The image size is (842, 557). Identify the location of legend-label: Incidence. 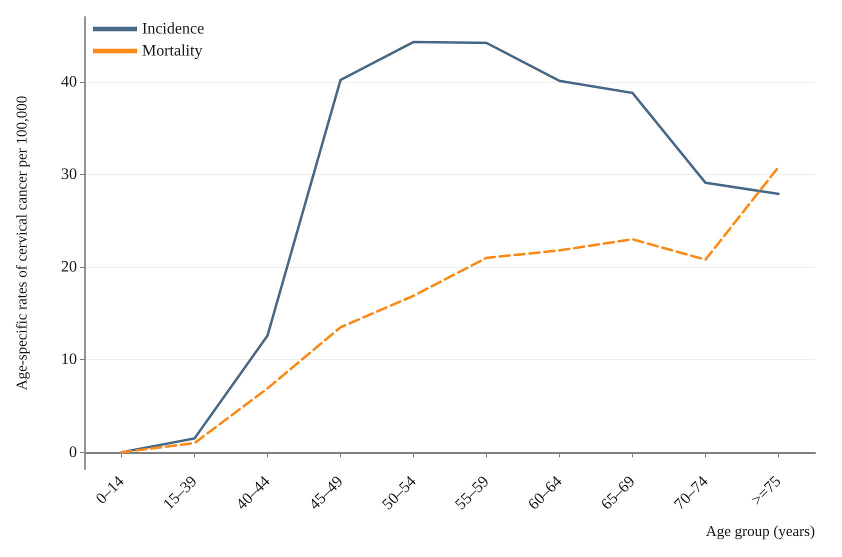
(173, 29).